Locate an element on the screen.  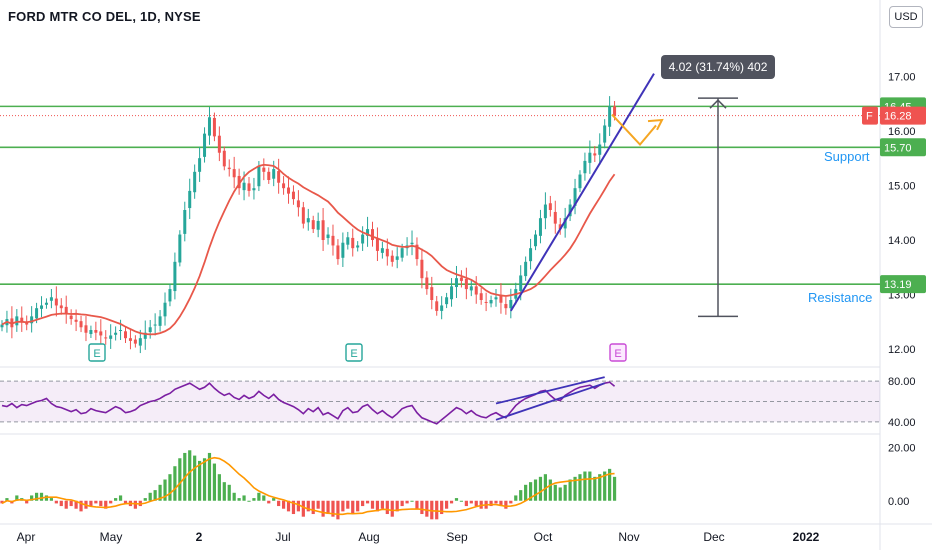
last-price-prefix-bg is located at coordinates (870, 115).